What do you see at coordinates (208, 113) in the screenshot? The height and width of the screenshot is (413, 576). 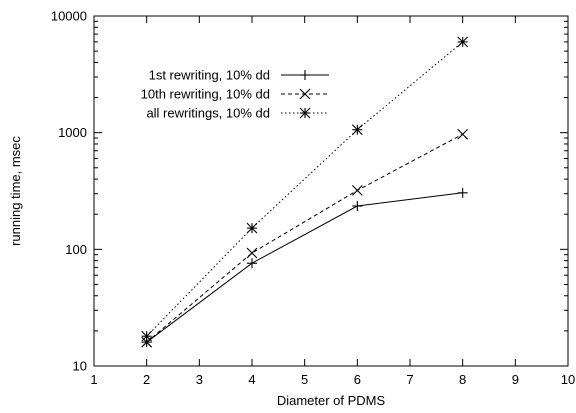 I see `legend-label: all rewritings, 10% dd` at bounding box center [208, 113].